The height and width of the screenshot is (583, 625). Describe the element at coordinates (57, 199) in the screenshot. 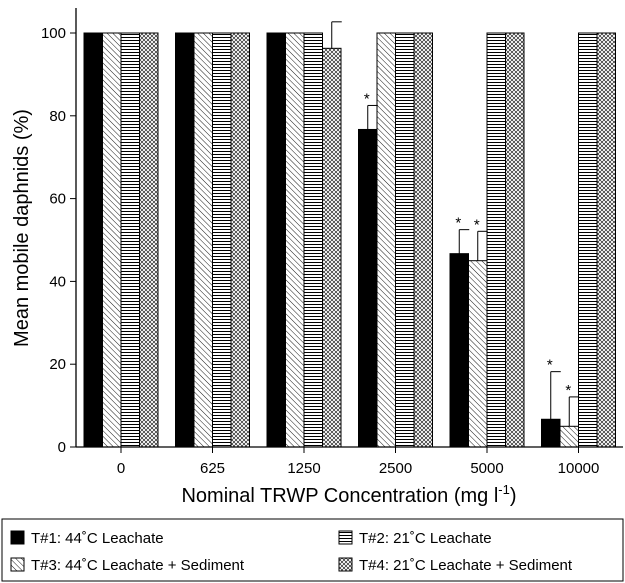

I see `y-tick-label-60: 60` at that location.